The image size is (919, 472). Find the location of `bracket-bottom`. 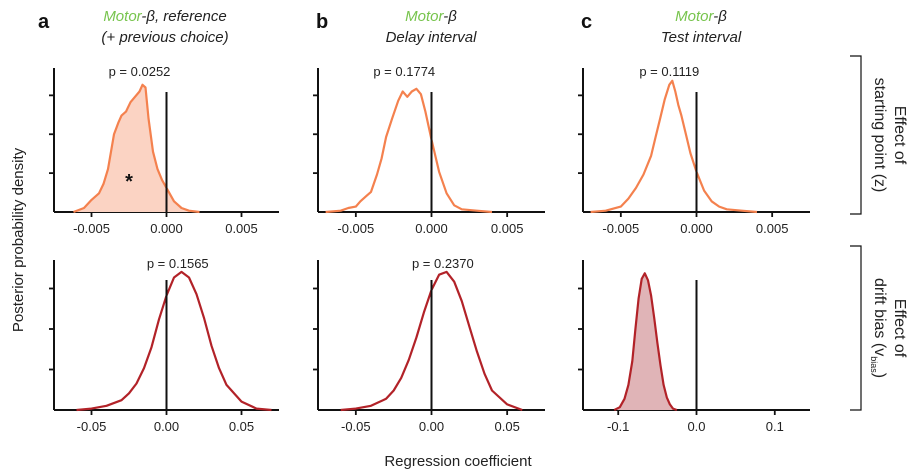

bracket-bottom is located at coordinates (856, 328).